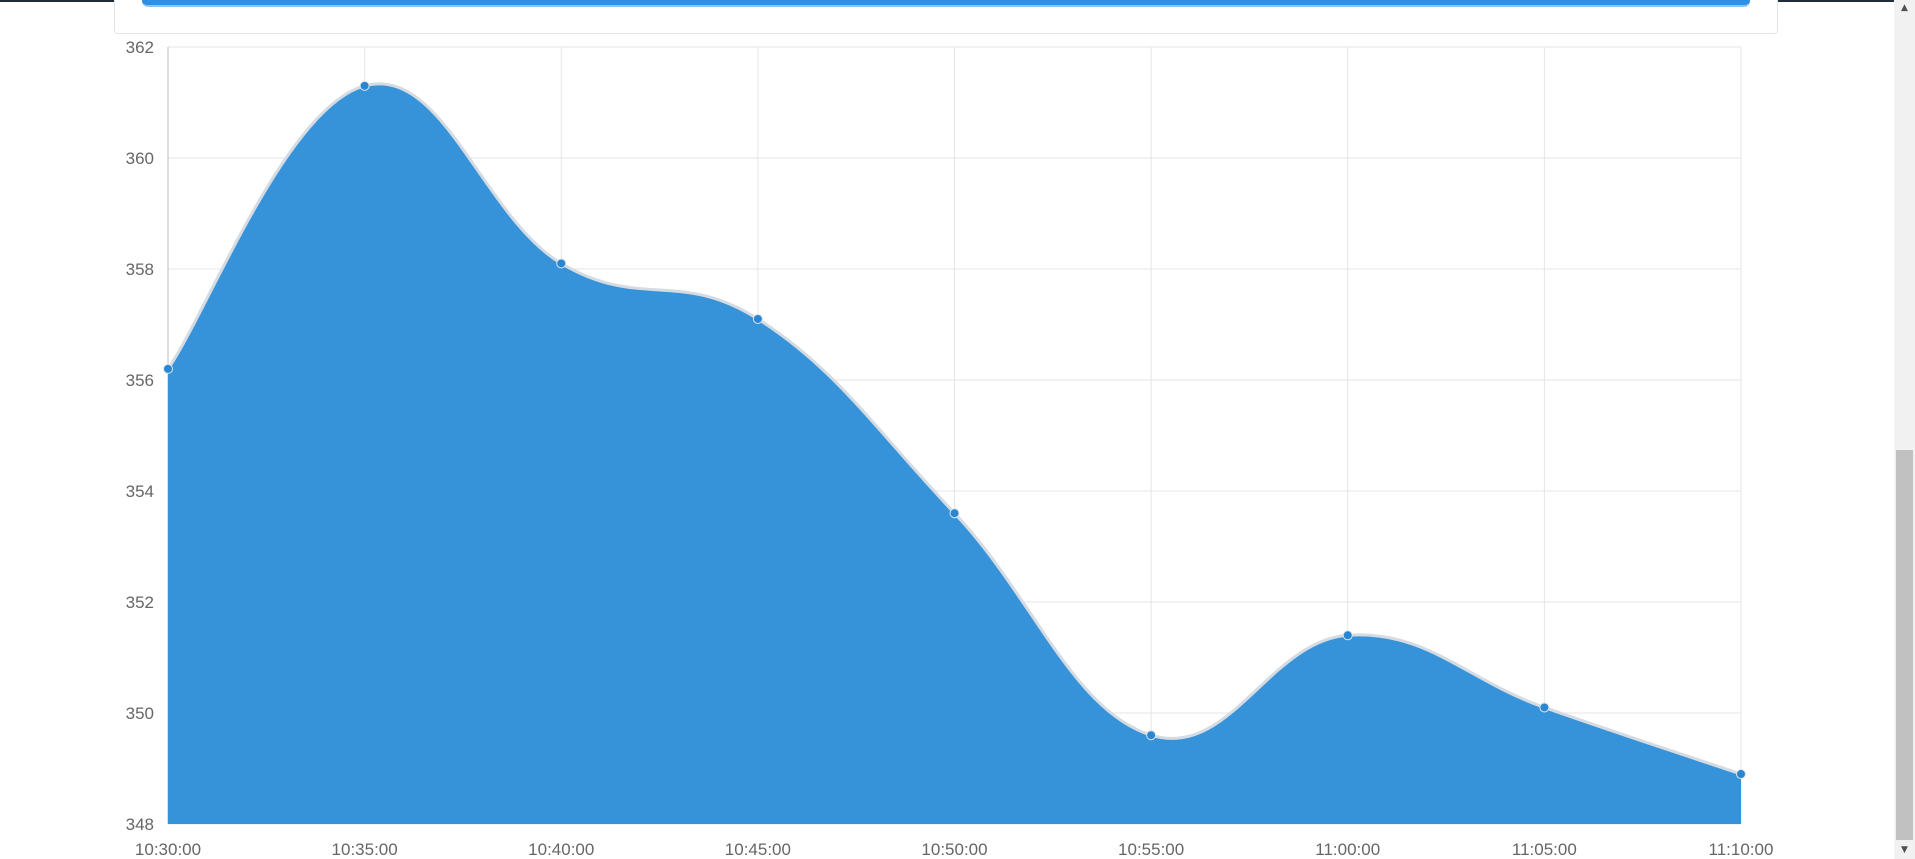 The image size is (1915, 859). Describe the element at coordinates (140, 491) in the screenshot. I see `y-tick-label: 354` at that location.